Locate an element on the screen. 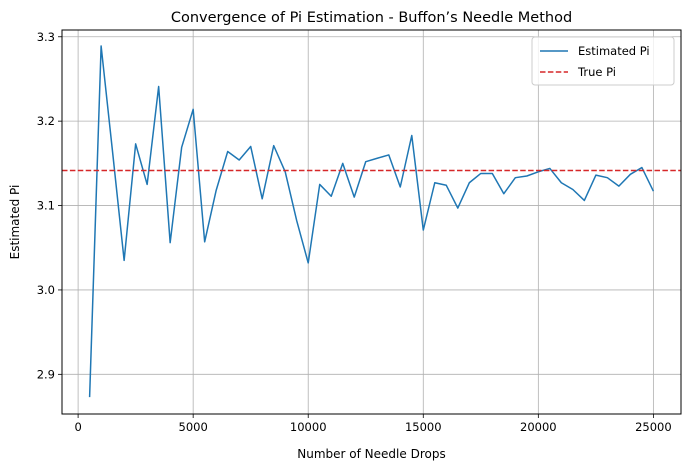 The width and height of the screenshot is (691, 470). y-axis: 2.9 3.0 3.1 3.2 3.3 is located at coordinates (49, 205).